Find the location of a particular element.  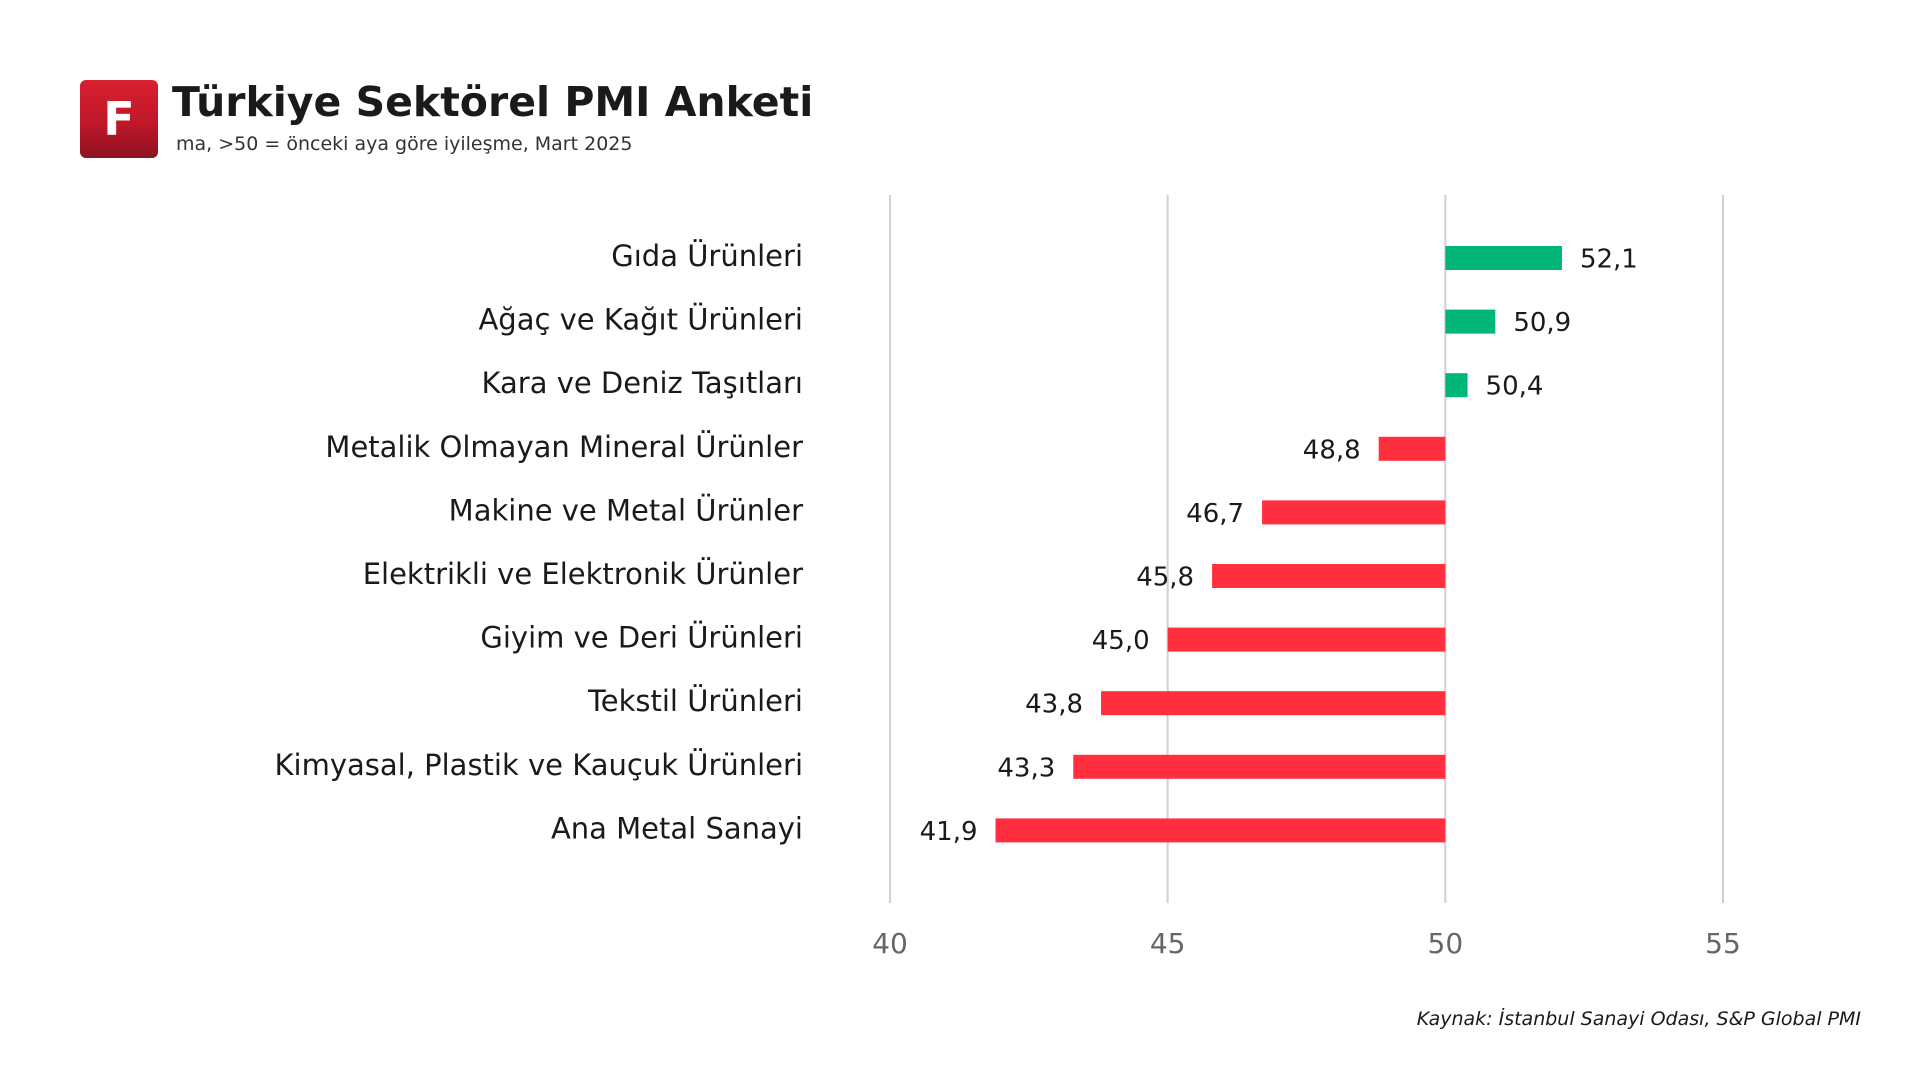

value-label: 46,7 is located at coordinates (1215, 514).